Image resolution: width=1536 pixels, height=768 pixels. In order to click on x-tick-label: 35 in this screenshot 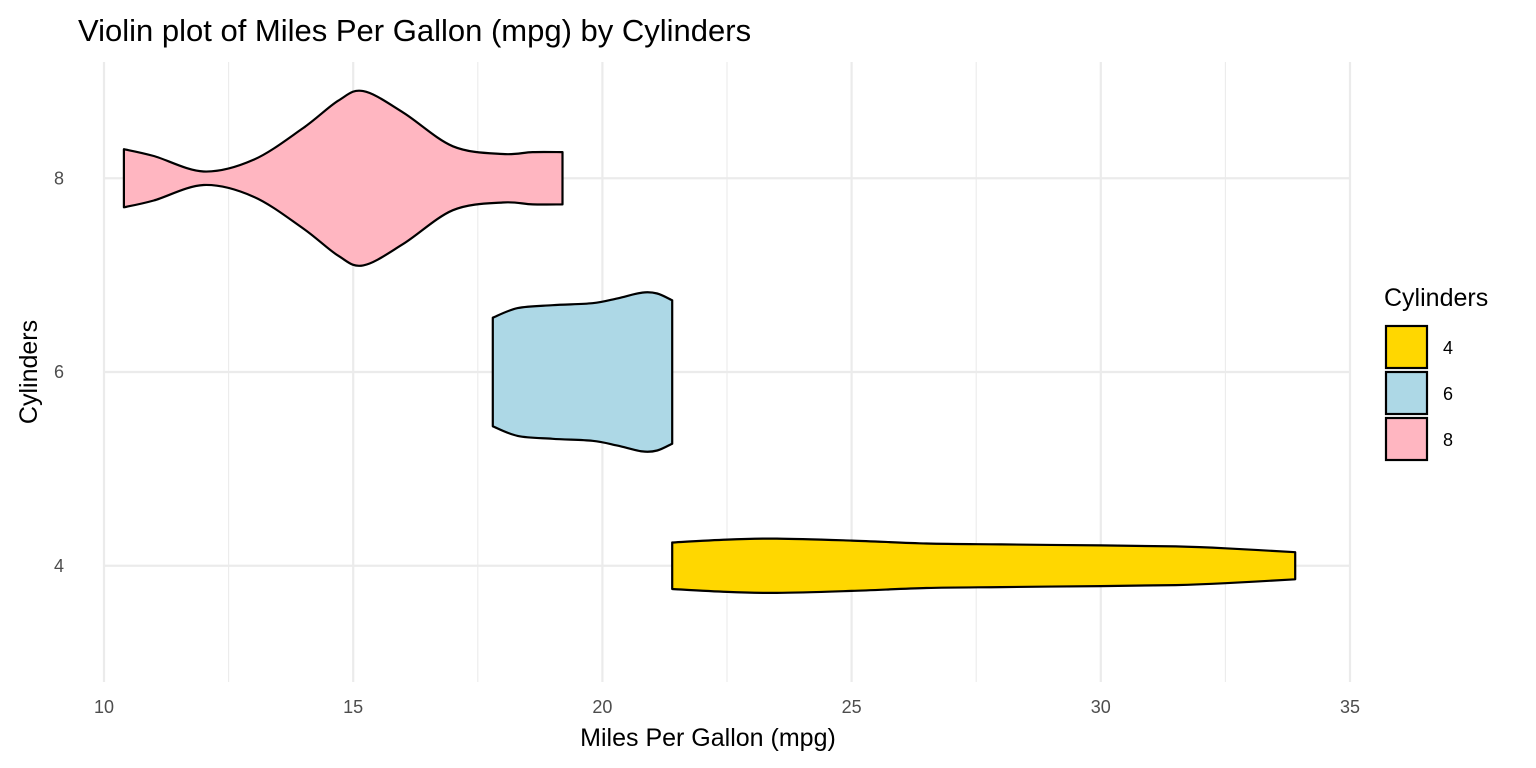, I will do `click(1350, 707)`.